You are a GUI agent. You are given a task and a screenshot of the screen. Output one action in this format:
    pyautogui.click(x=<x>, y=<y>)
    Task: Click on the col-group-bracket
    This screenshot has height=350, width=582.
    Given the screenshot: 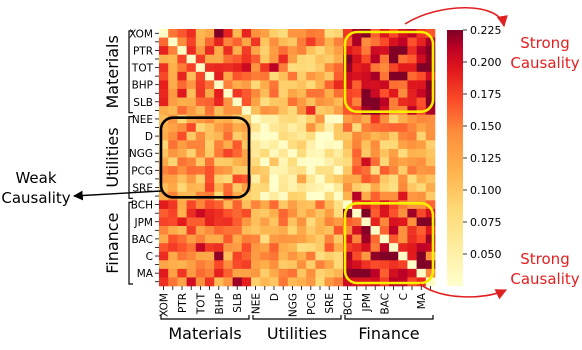 What is the action you would take?
    pyautogui.click(x=389, y=317)
    